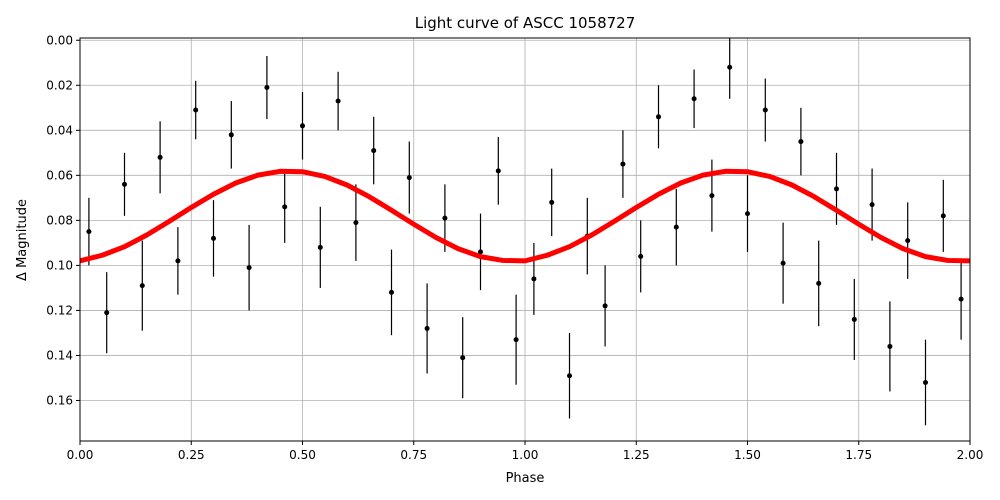 This screenshot has width=1000, height=500. Describe the element at coordinates (525, 455) in the screenshot. I see `x-tick-label: 1.00` at that location.